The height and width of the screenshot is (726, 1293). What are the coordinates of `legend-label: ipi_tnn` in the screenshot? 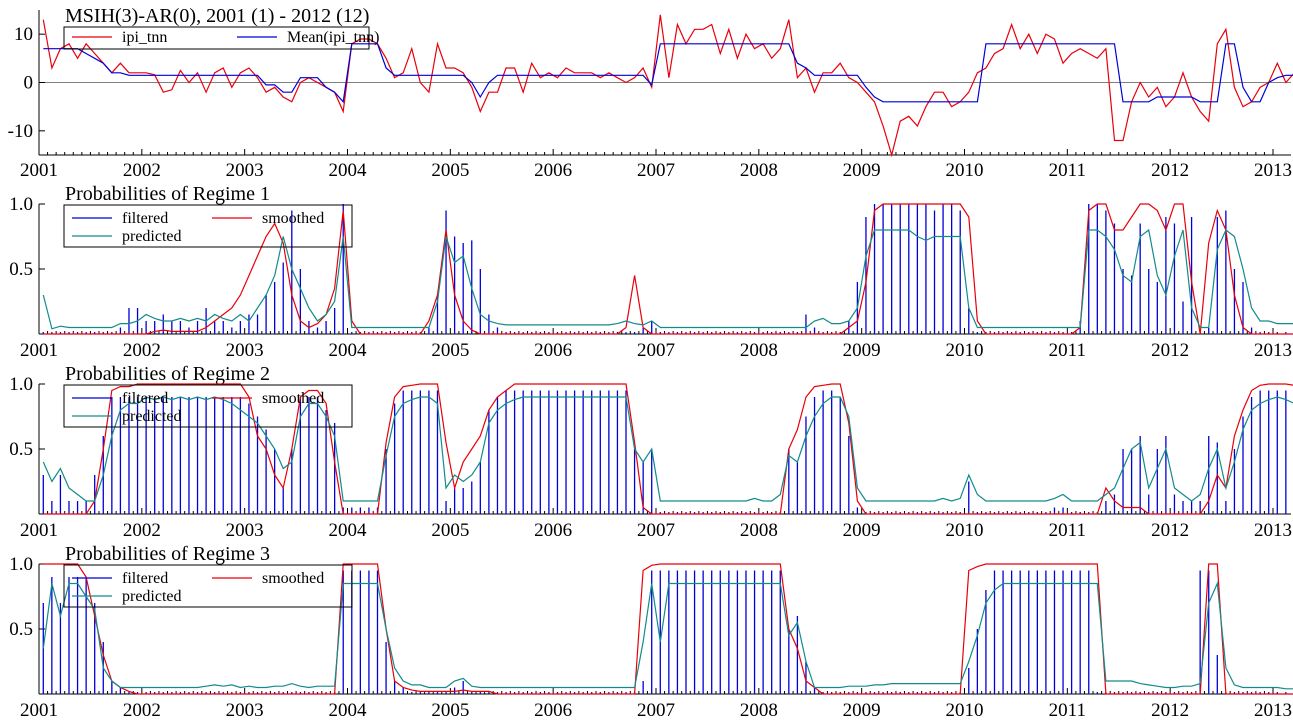 It's located at (144, 37).